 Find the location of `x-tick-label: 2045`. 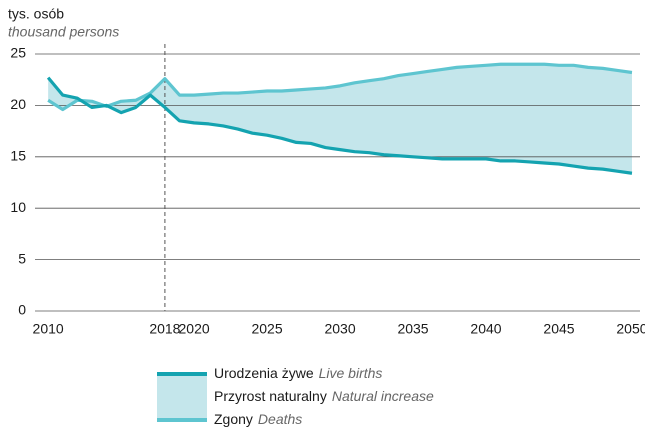

x-tick-label: 2045 is located at coordinates (558, 329).